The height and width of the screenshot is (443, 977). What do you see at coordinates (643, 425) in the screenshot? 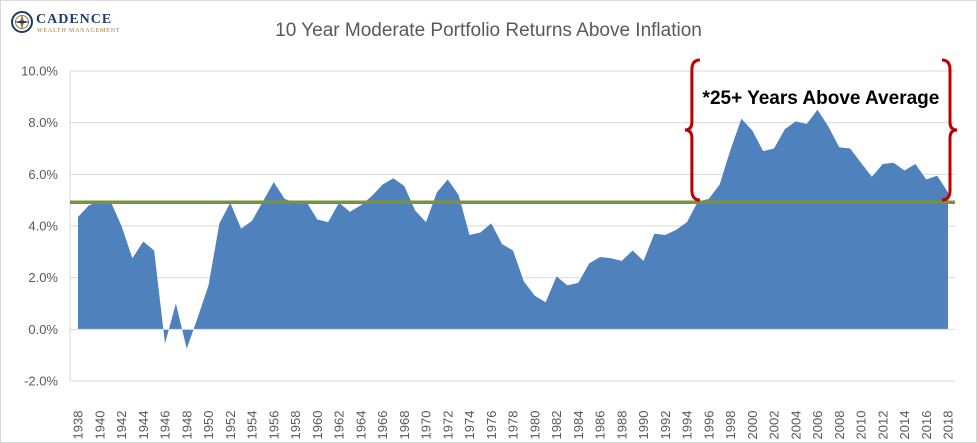
I see `x-tick-label: 1990` at bounding box center [643, 425].